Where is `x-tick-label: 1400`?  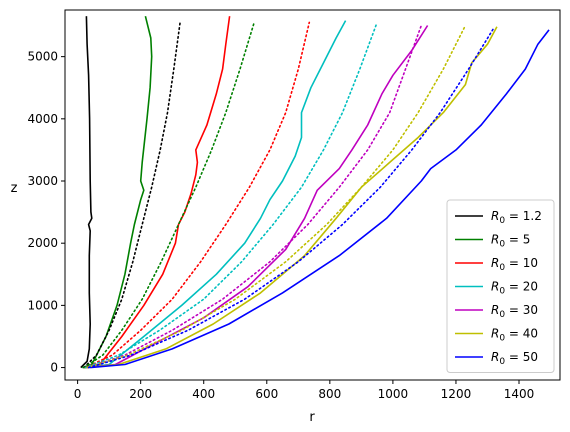 x-tick-label: 1400 is located at coordinates (519, 394).